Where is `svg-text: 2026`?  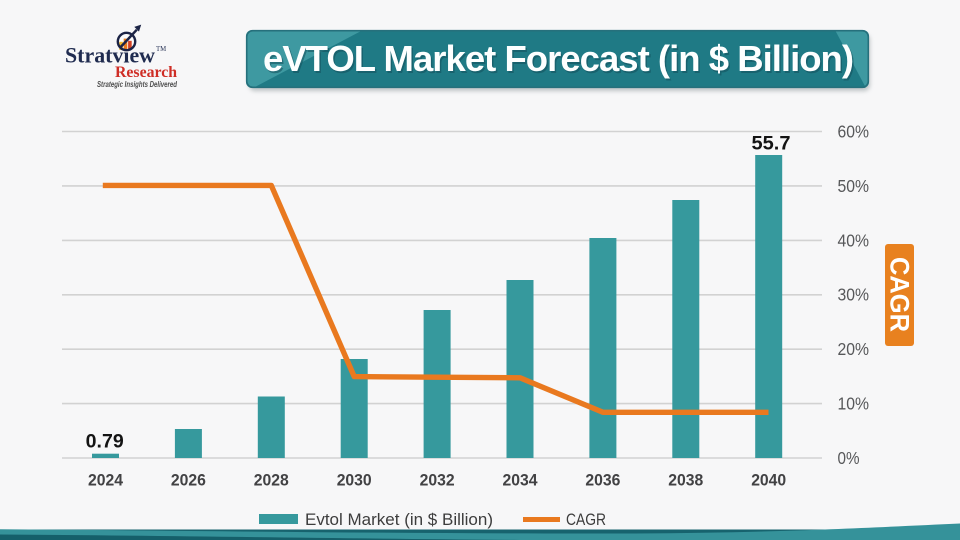 svg-text: 2026 is located at coordinates (188, 480).